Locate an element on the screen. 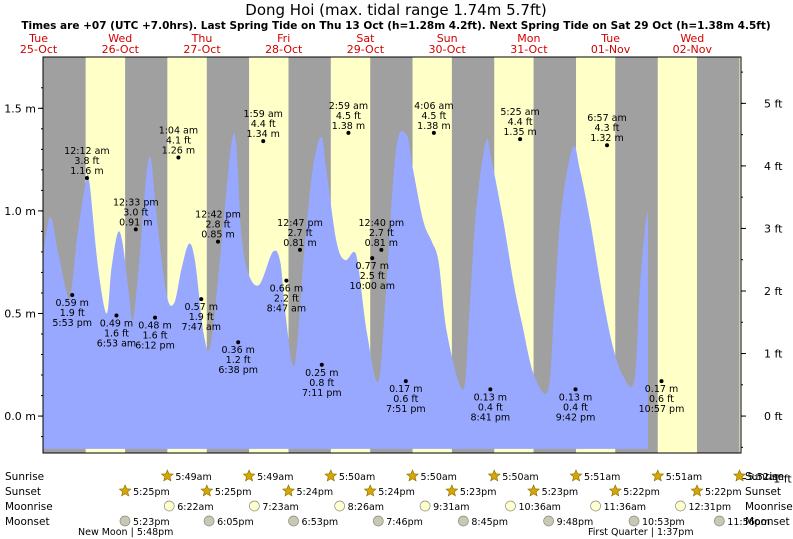 The height and width of the screenshot is (539, 793). moonrise-time: 11:36am is located at coordinates (625, 507).